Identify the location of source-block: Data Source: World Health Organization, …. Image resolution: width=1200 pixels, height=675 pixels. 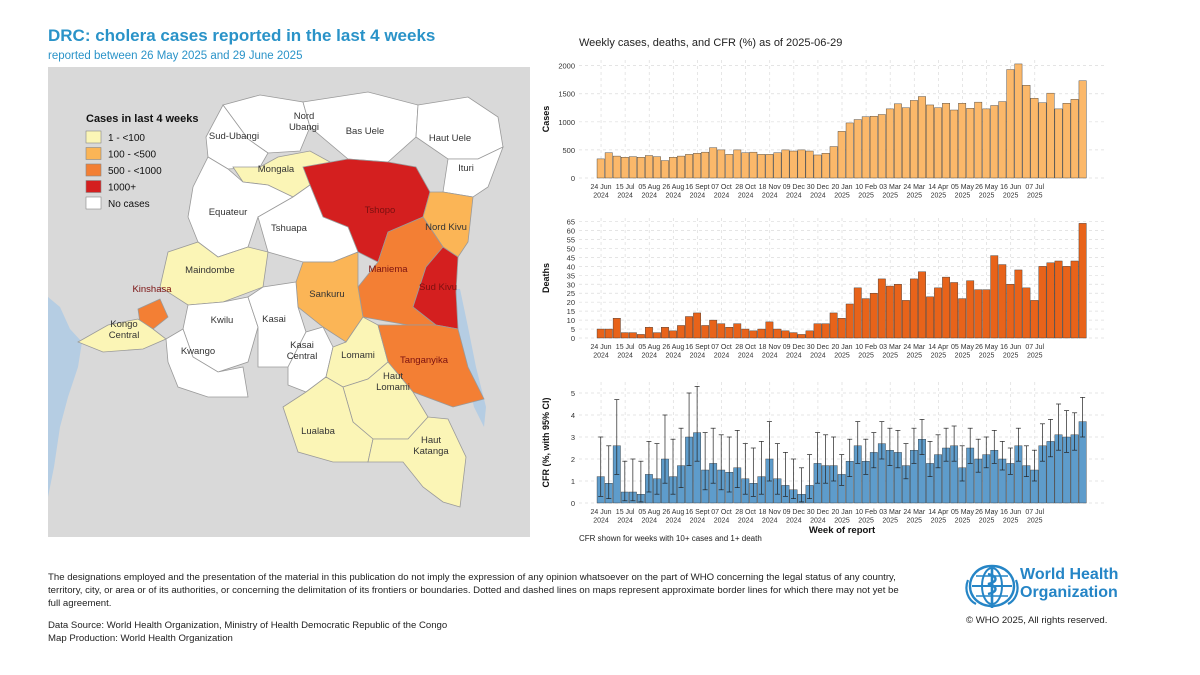
(247, 632).